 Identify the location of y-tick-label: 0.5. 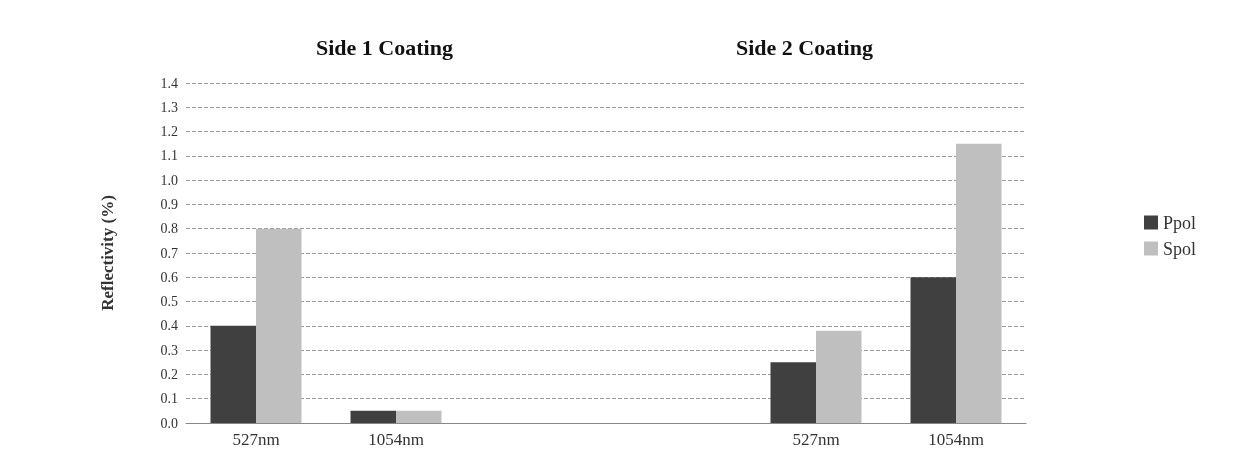
(169, 302).